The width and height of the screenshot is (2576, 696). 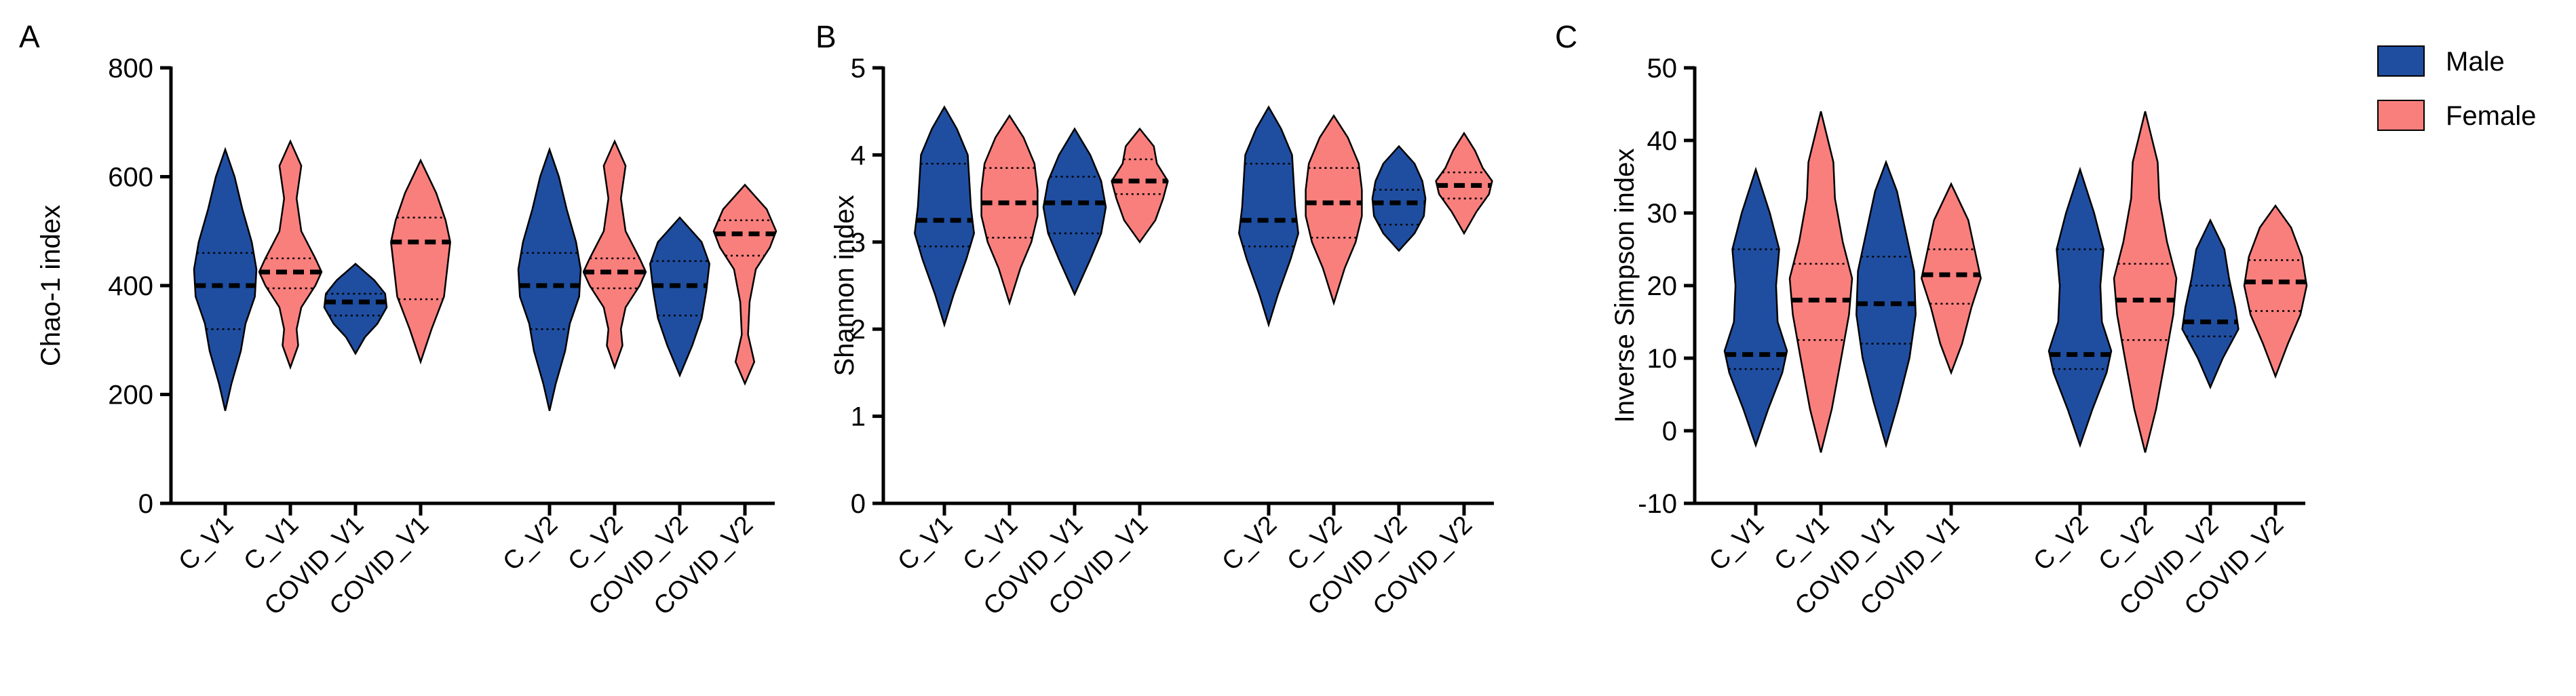 I want to click on y-tick-label: 10, so click(x=1663, y=359).